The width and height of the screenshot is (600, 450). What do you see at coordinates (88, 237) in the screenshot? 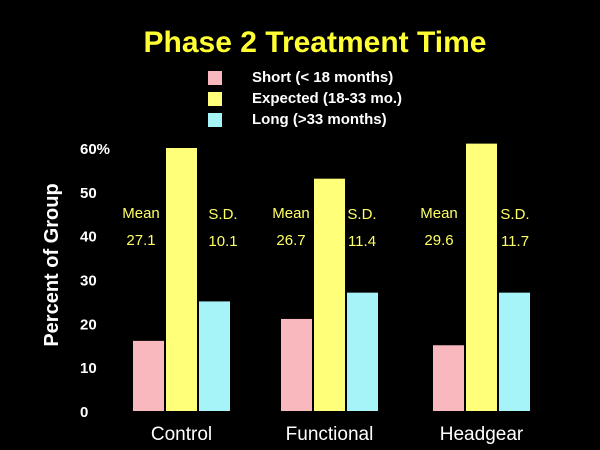
I see `y-tick-label: 40` at bounding box center [88, 237].